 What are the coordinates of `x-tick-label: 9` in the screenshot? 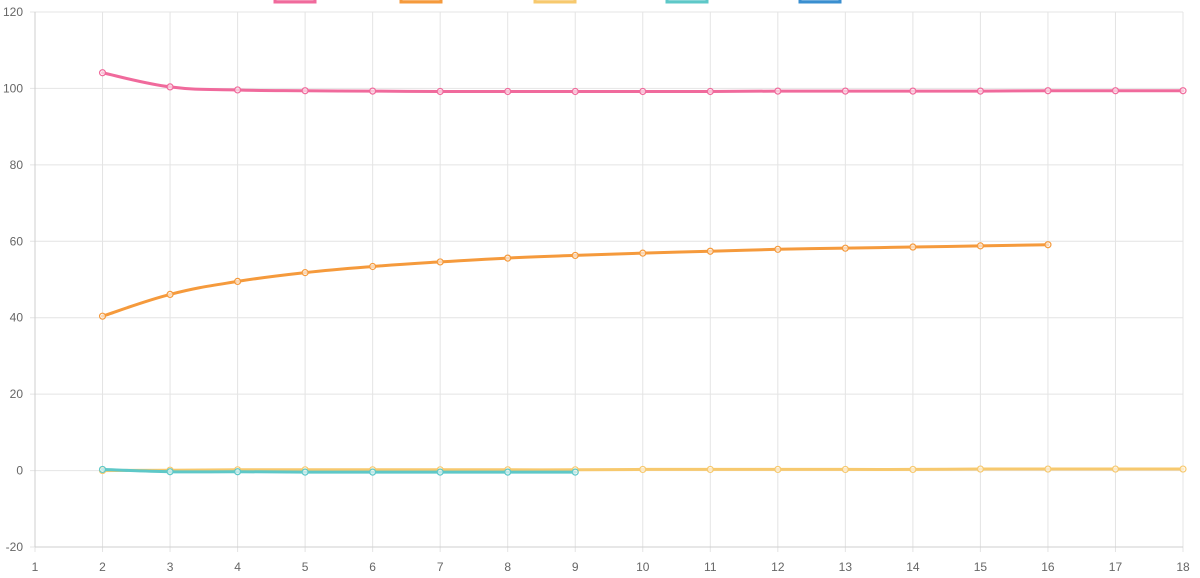 It's located at (575, 567).